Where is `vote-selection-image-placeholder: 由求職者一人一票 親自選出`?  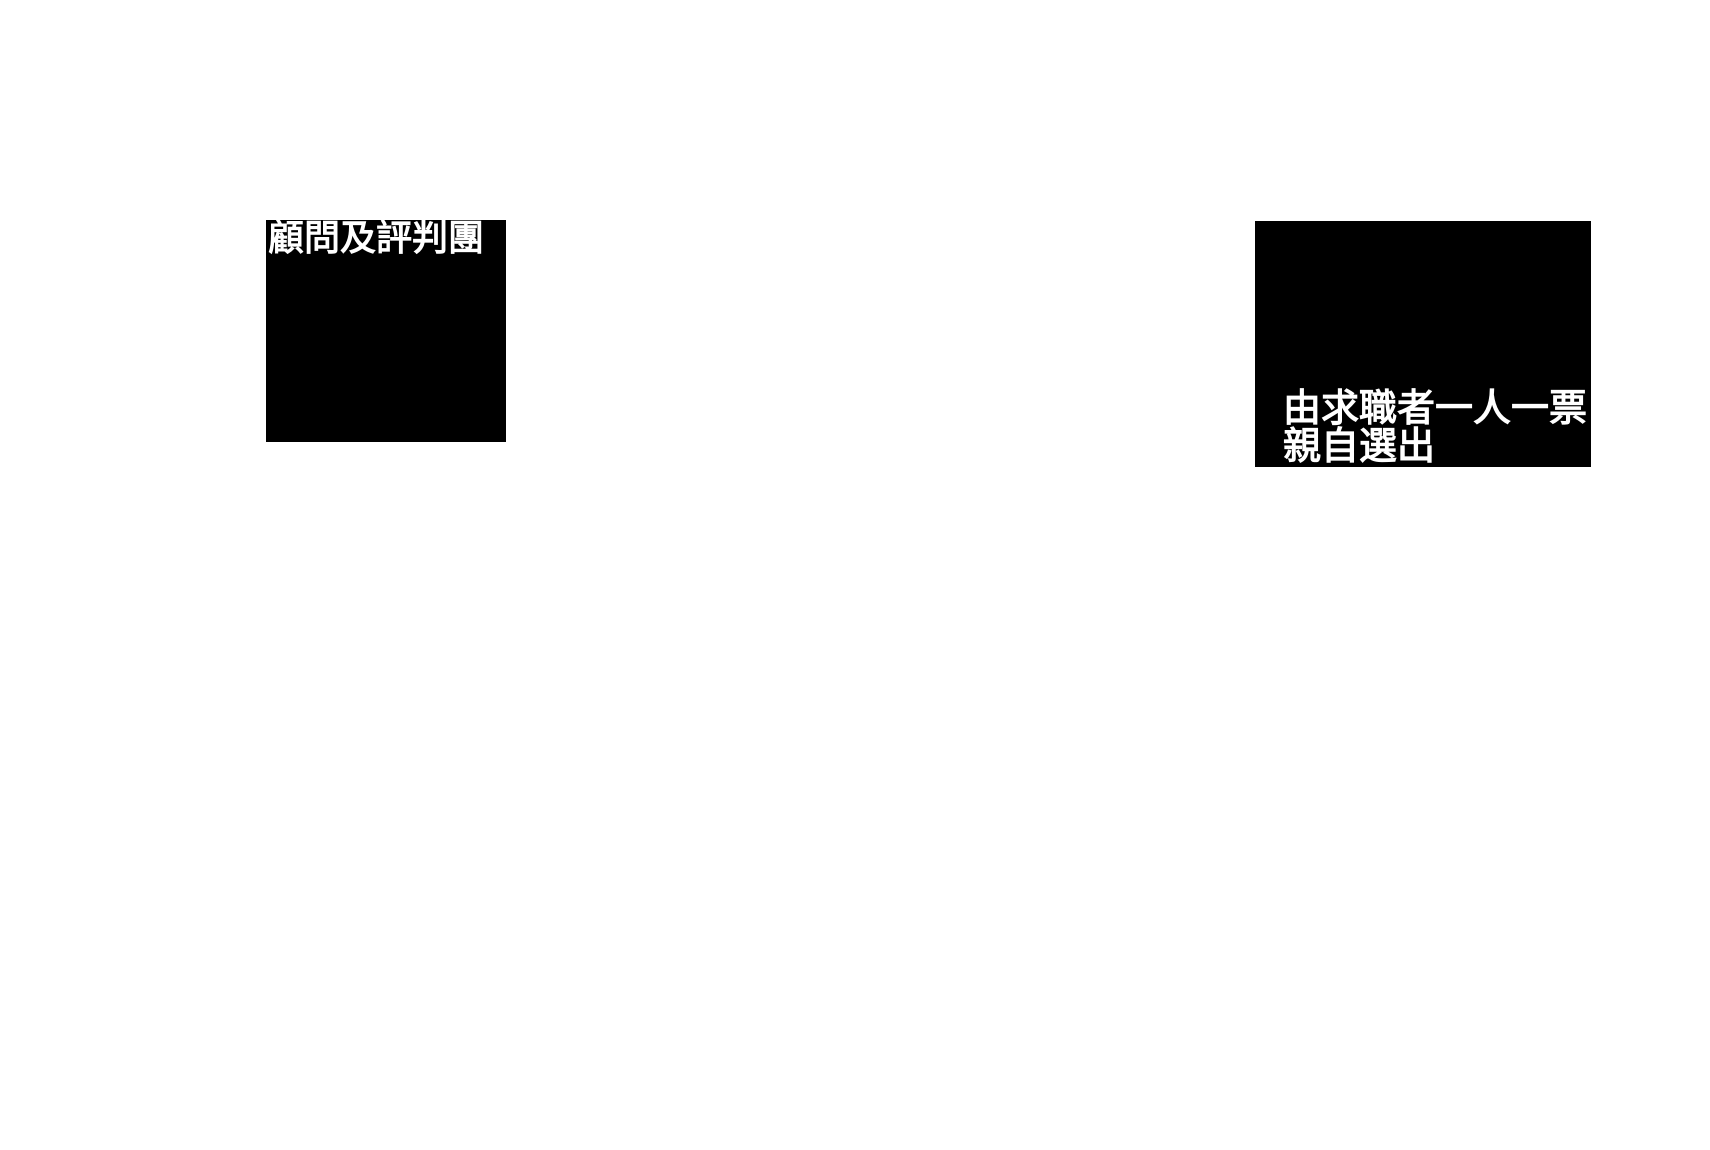 vote-selection-image-placeholder: 由求職者一人一票 親自選出 is located at coordinates (1423, 344).